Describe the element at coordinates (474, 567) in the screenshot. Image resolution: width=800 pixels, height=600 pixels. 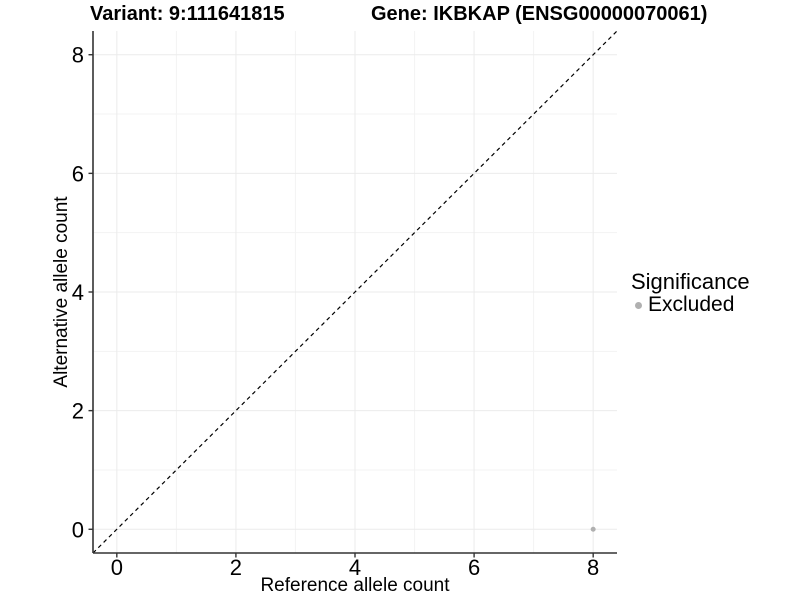
I see `x-tick-label-6: 6` at that location.